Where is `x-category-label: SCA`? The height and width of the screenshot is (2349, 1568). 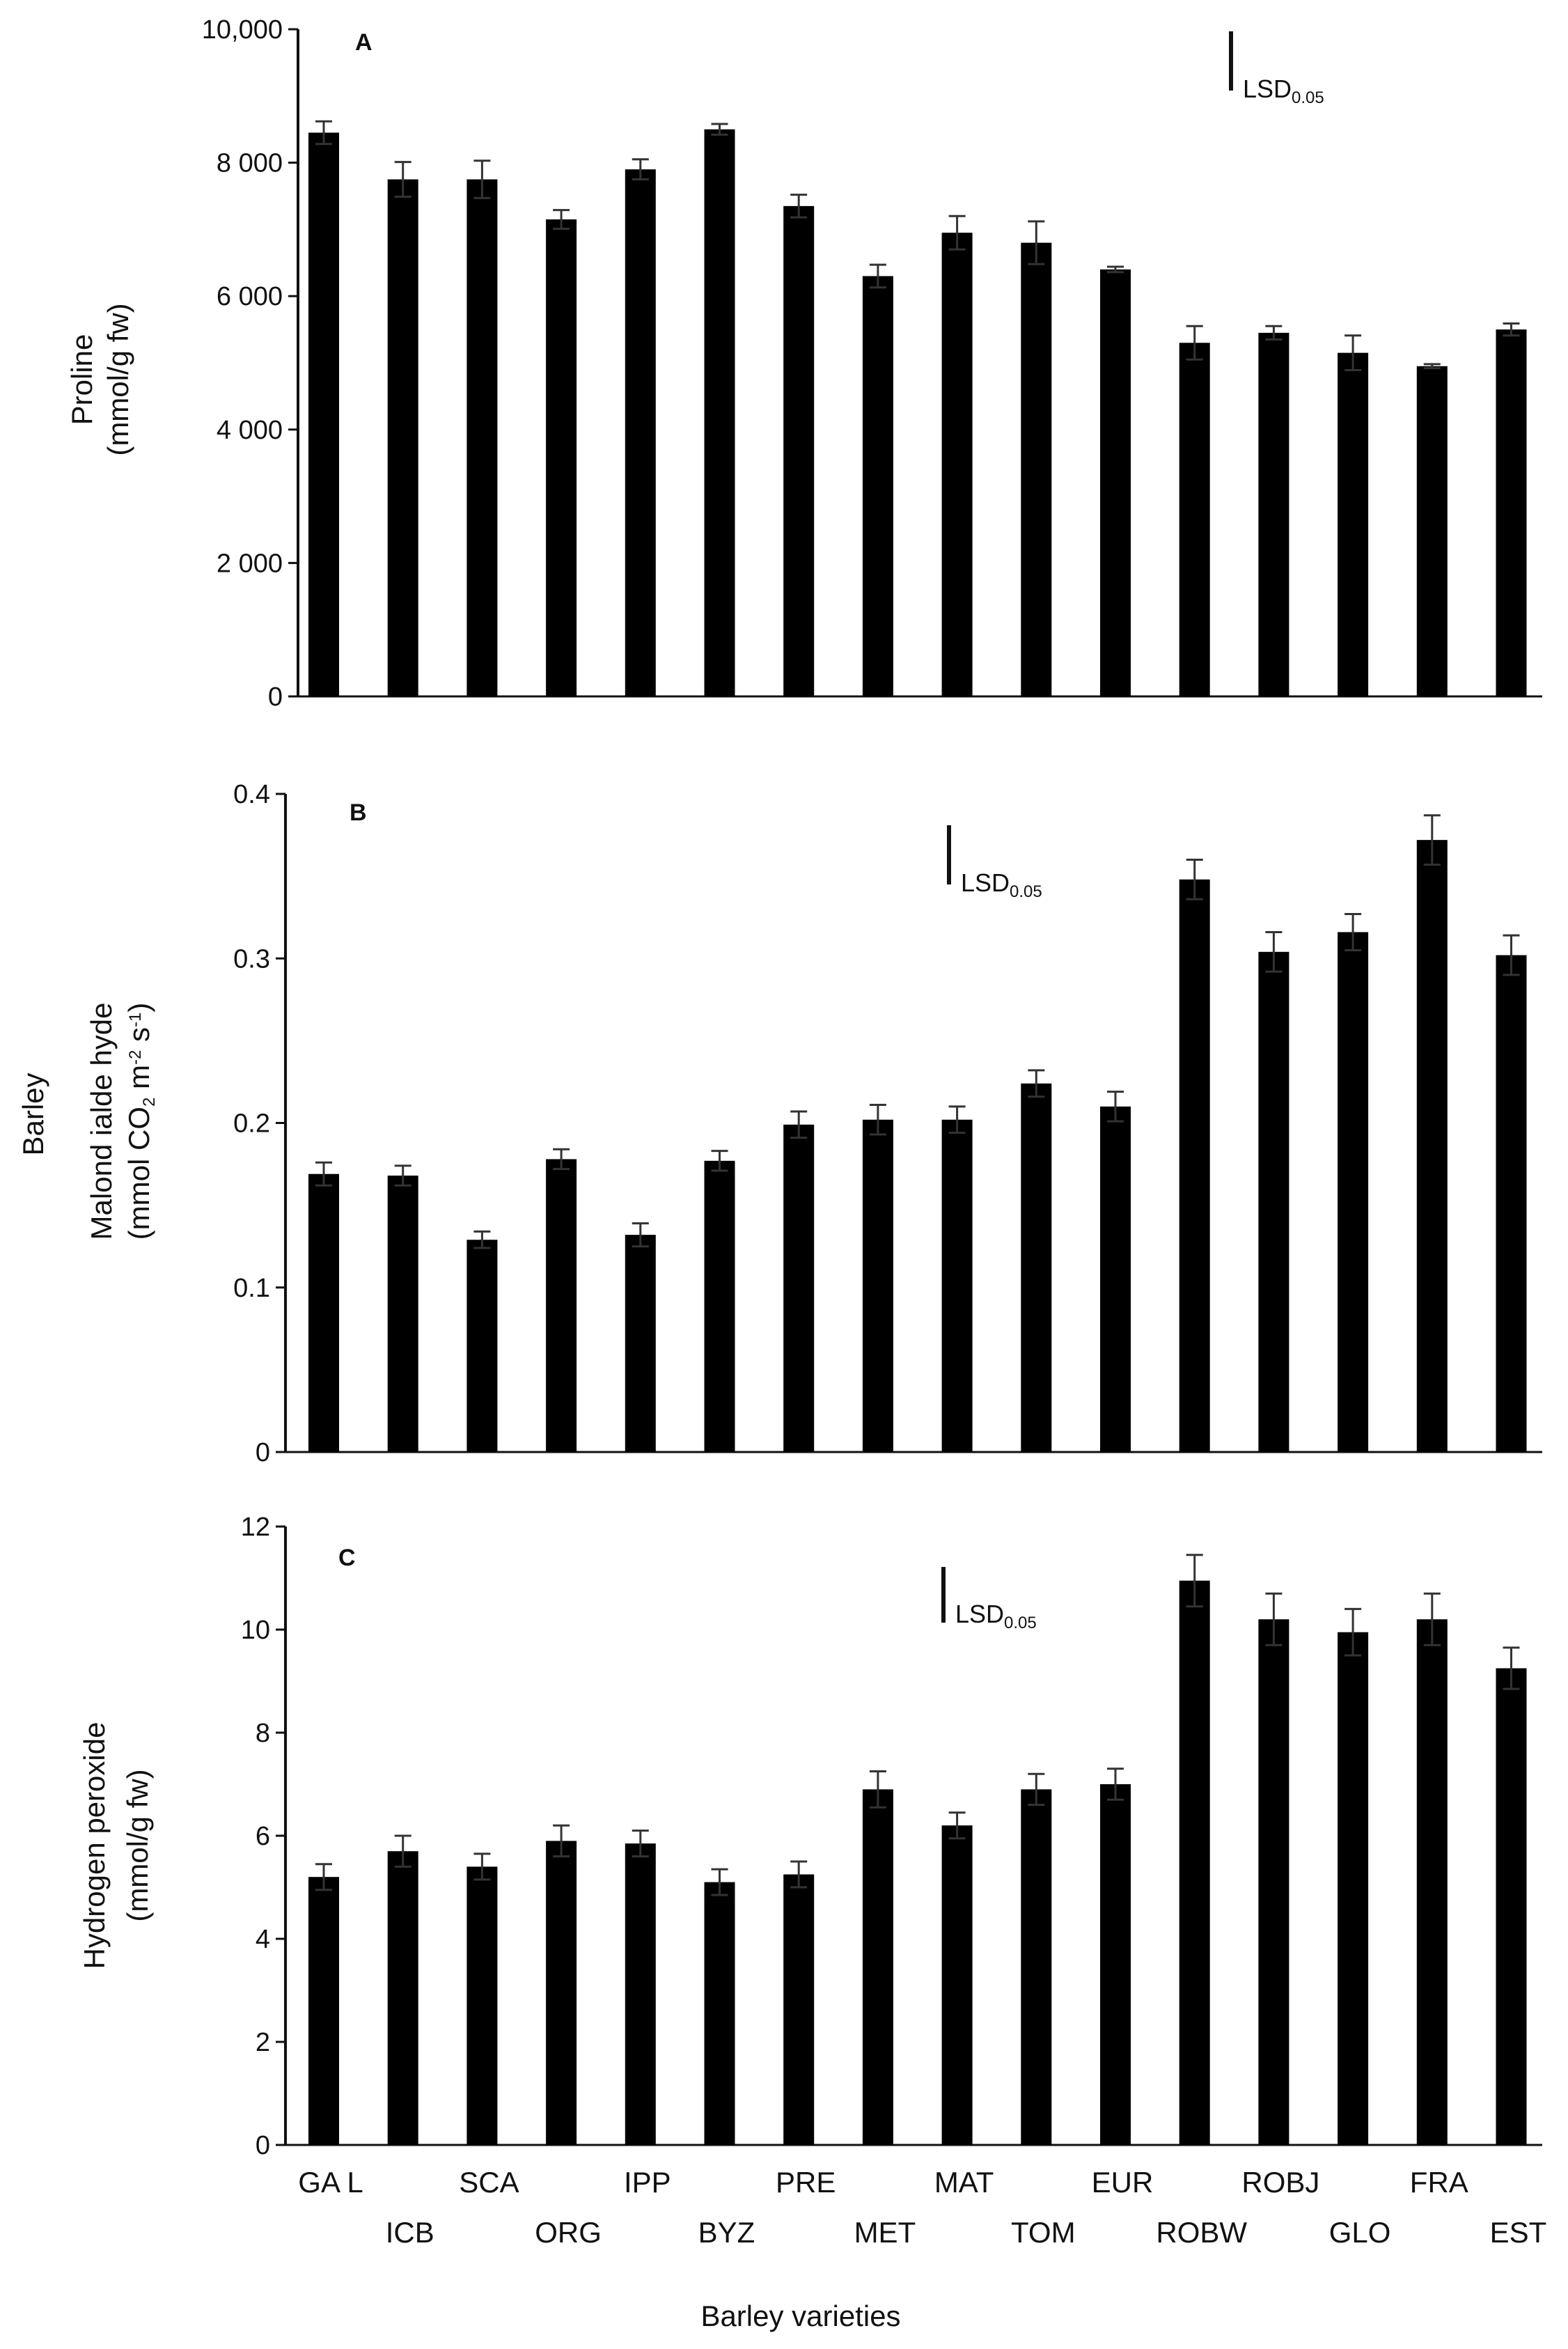
x-category-label: SCA is located at coordinates (489, 2182).